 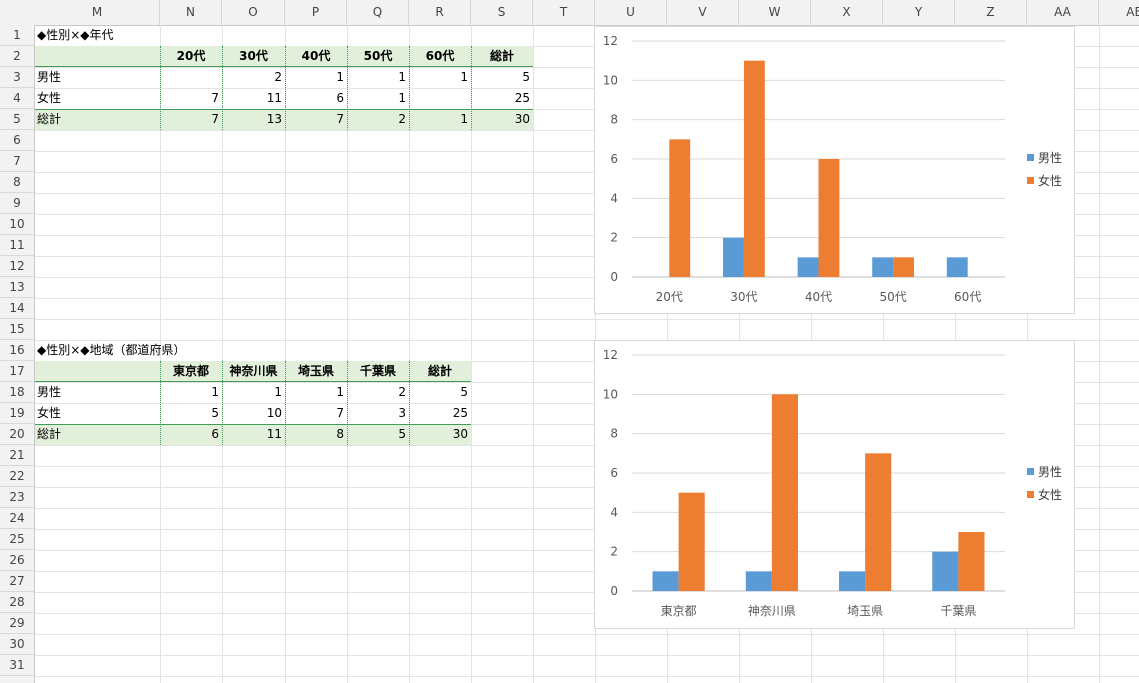 I want to click on column-header-v: V, so click(x=703, y=12).